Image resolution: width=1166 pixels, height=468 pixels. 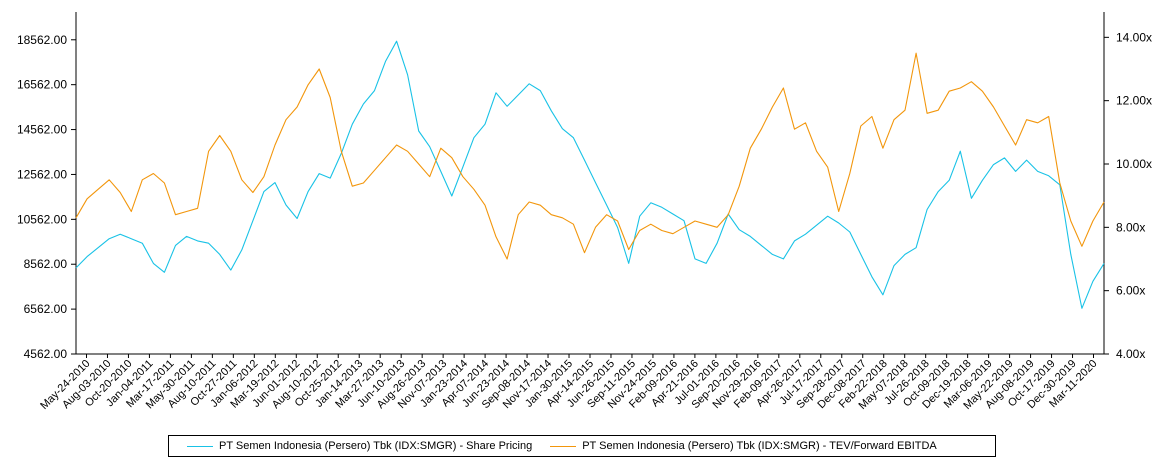 I want to click on left-tick-label: 10562.00, so click(x=42, y=219).